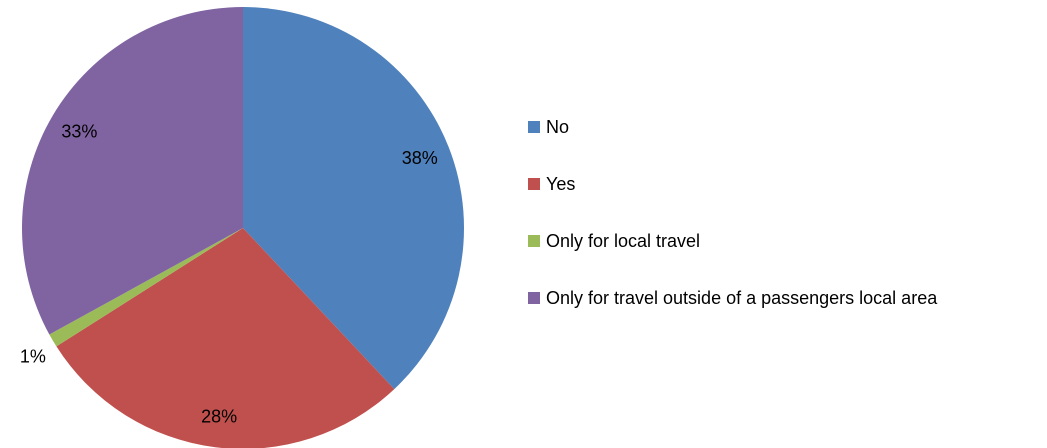  I want to click on pie-slice-local-travel, so click(146, 287).